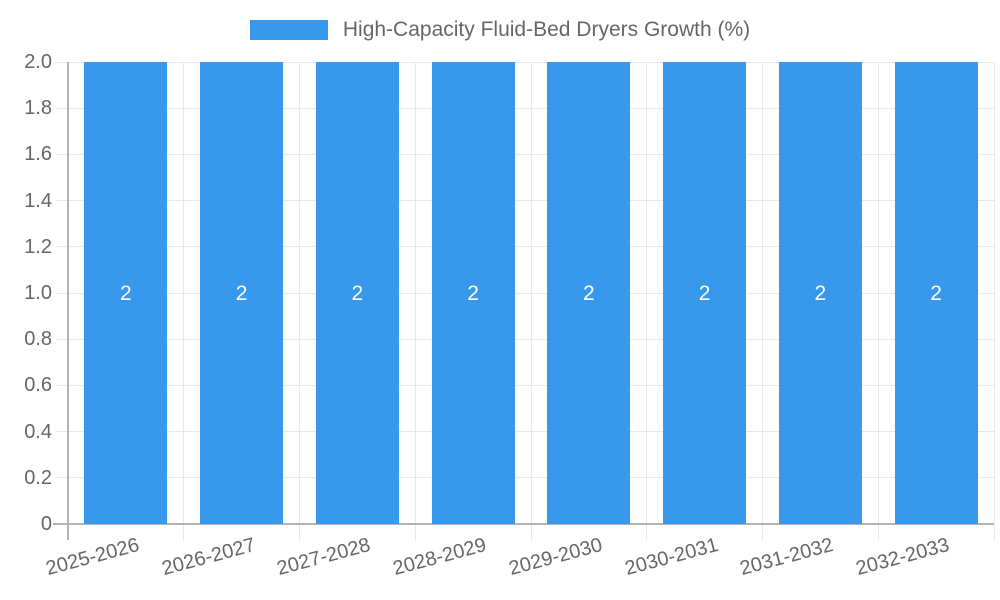  I want to click on y-axis-tick-label: 1.6, so click(38, 154).